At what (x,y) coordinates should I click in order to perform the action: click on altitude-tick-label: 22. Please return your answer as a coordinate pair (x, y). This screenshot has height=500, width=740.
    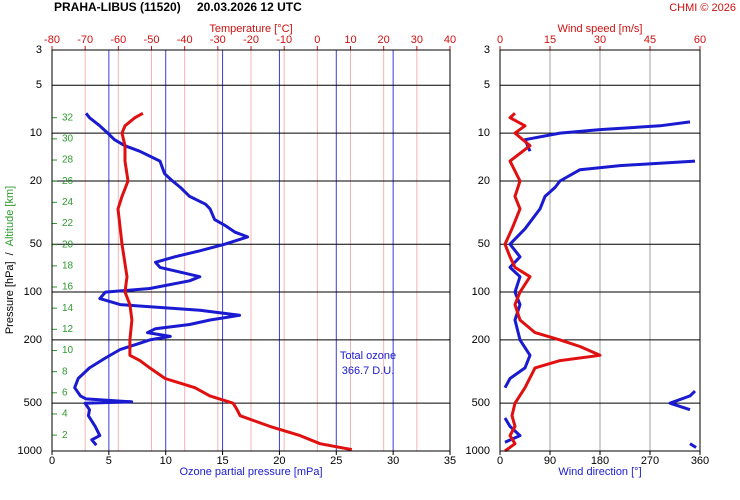
    Looking at the image, I should click on (68, 223).